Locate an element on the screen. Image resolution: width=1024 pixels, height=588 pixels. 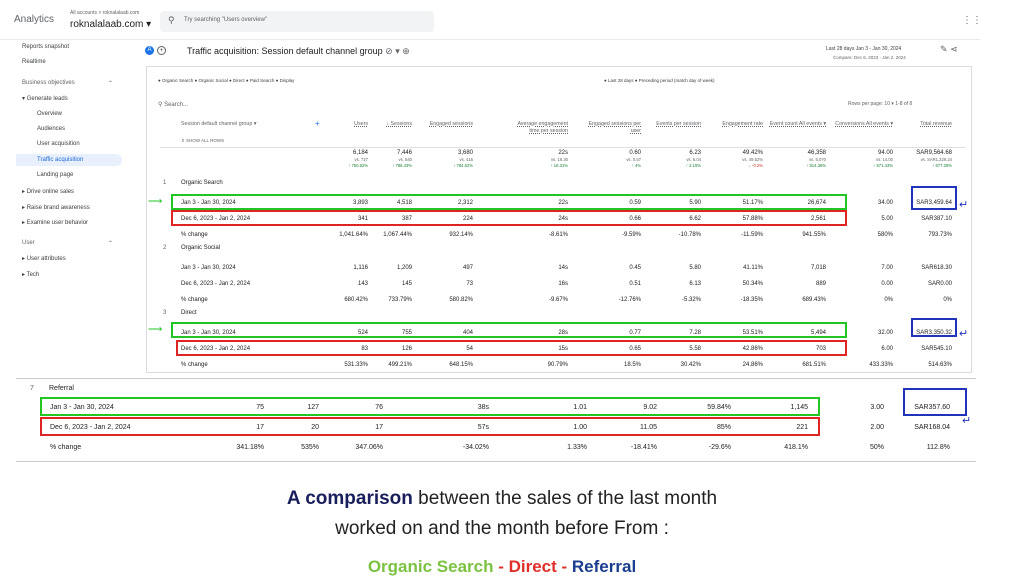
table-cell: -10.78% is located at coordinates (689, 235).